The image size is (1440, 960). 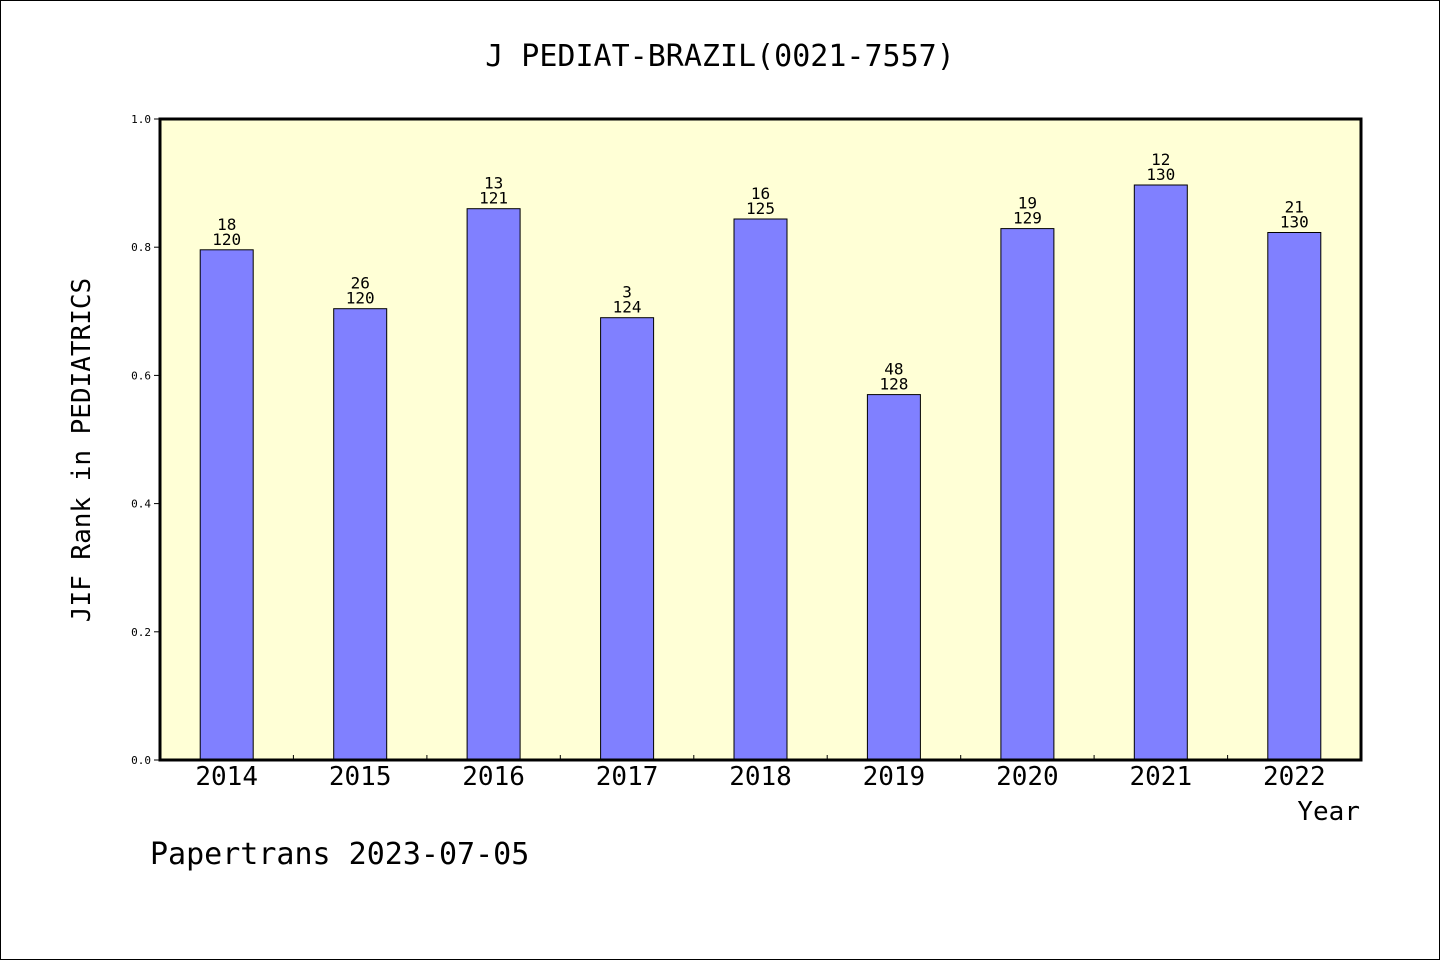 What do you see at coordinates (226, 224) in the screenshot?
I see `bar-rank-label: 18` at bounding box center [226, 224].